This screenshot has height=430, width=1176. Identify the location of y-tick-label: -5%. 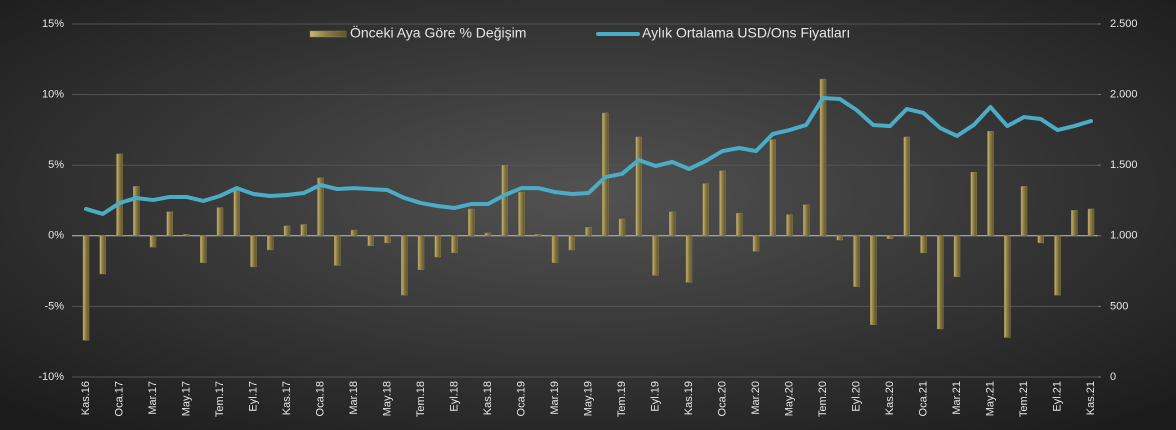
(54, 306).